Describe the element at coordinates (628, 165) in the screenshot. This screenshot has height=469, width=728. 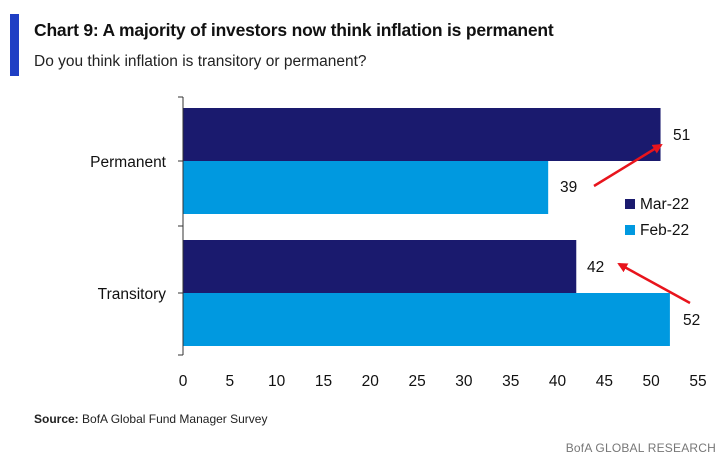
I see `annotation-arrow-permanent` at that location.